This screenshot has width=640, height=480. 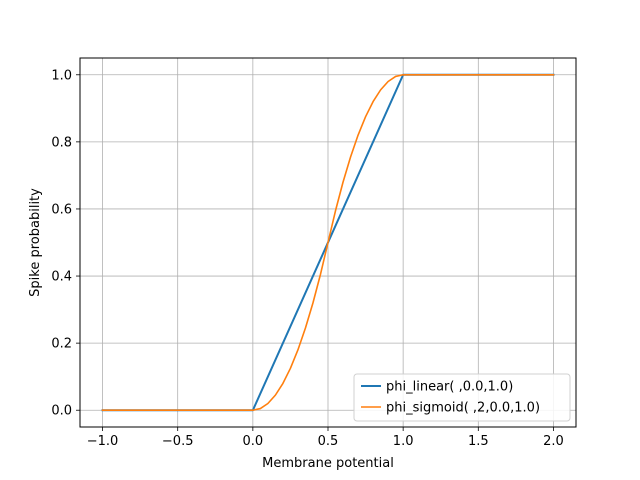 I want to click on x-tick-label: −1.0, so click(x=103, y=441).